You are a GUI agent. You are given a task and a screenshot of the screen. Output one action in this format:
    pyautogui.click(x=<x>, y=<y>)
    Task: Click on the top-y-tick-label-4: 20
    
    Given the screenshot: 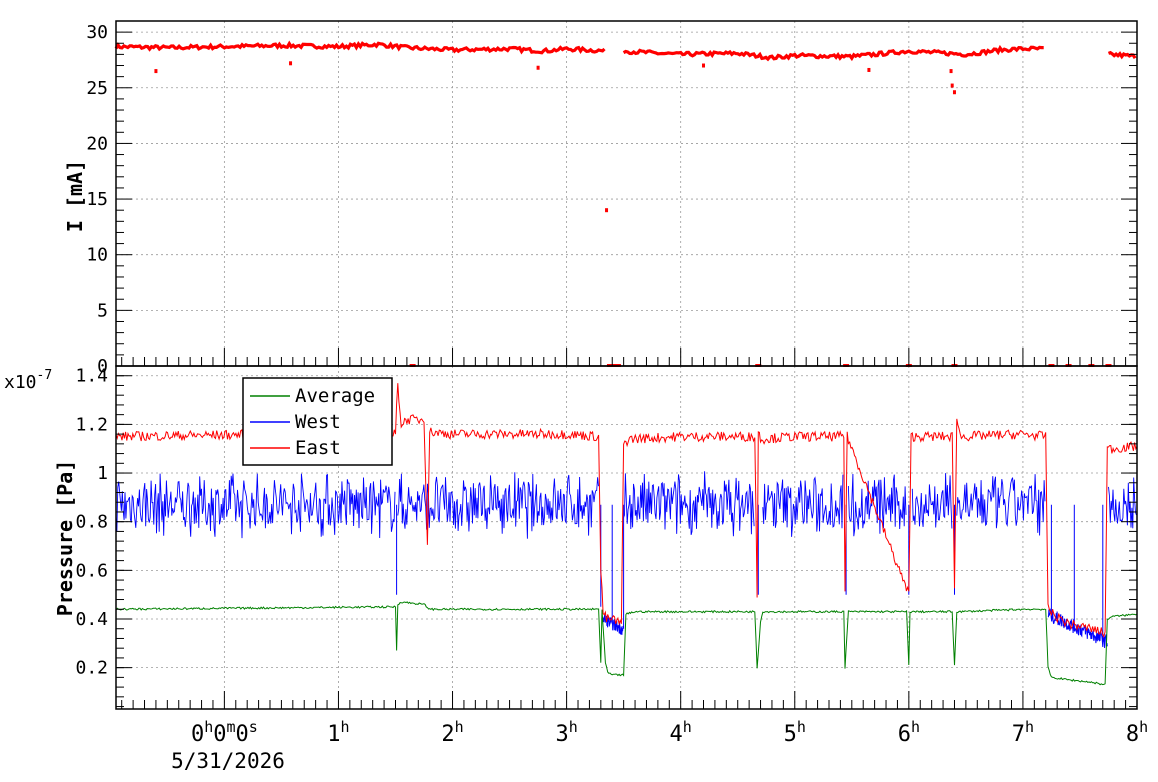 What is the action you would take?
    pyautogui.click(x=97, y=143)
    